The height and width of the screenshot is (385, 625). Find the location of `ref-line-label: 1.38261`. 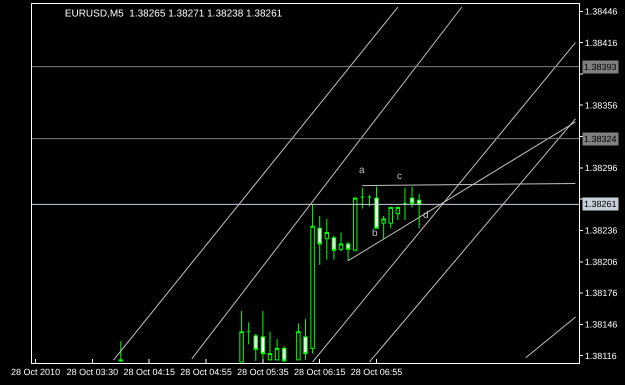

ref-line-label: 1.38261 is located at coordinates (600, 204).